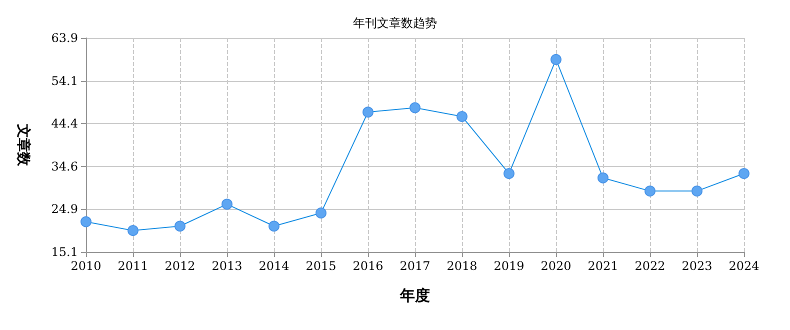 The height and width of the screenshot is (330, 790). Describe the element at coordinates (556, 266) in the screenshot. I see `x-tick-label: 2020` at that location.